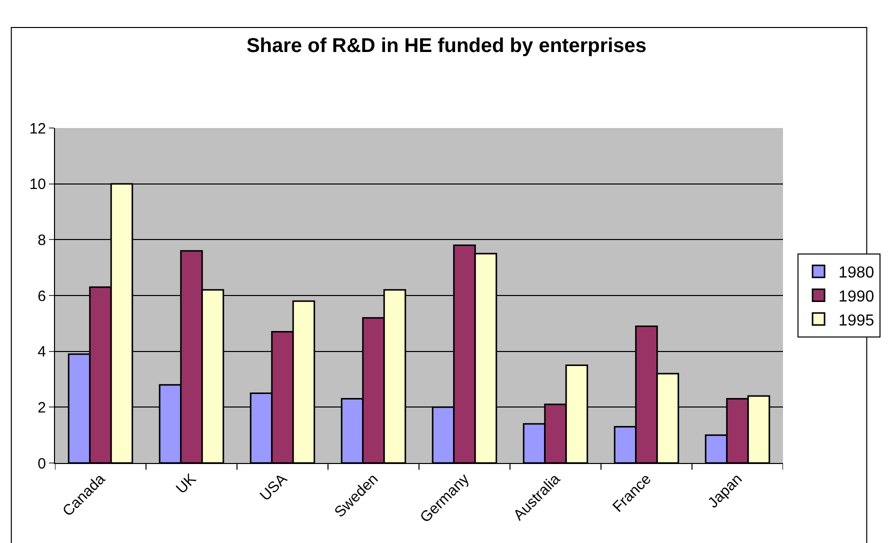  Describe the element at coordinates (856, 273) in the screenshot. I see `legend-label: 1980` at that location.